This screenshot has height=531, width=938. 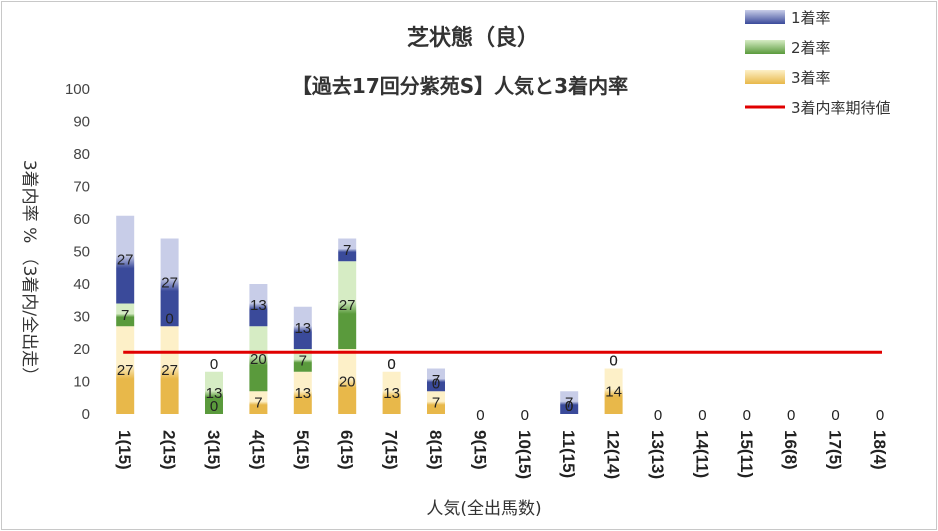 I want to click on category-label: 15(11), so click(x=746, y=454).